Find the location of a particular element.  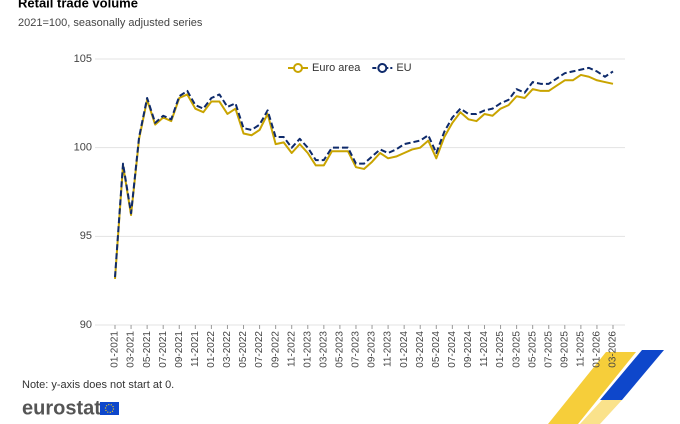

x-tick-label: 09-2024 is located at coordinates (468, 349).